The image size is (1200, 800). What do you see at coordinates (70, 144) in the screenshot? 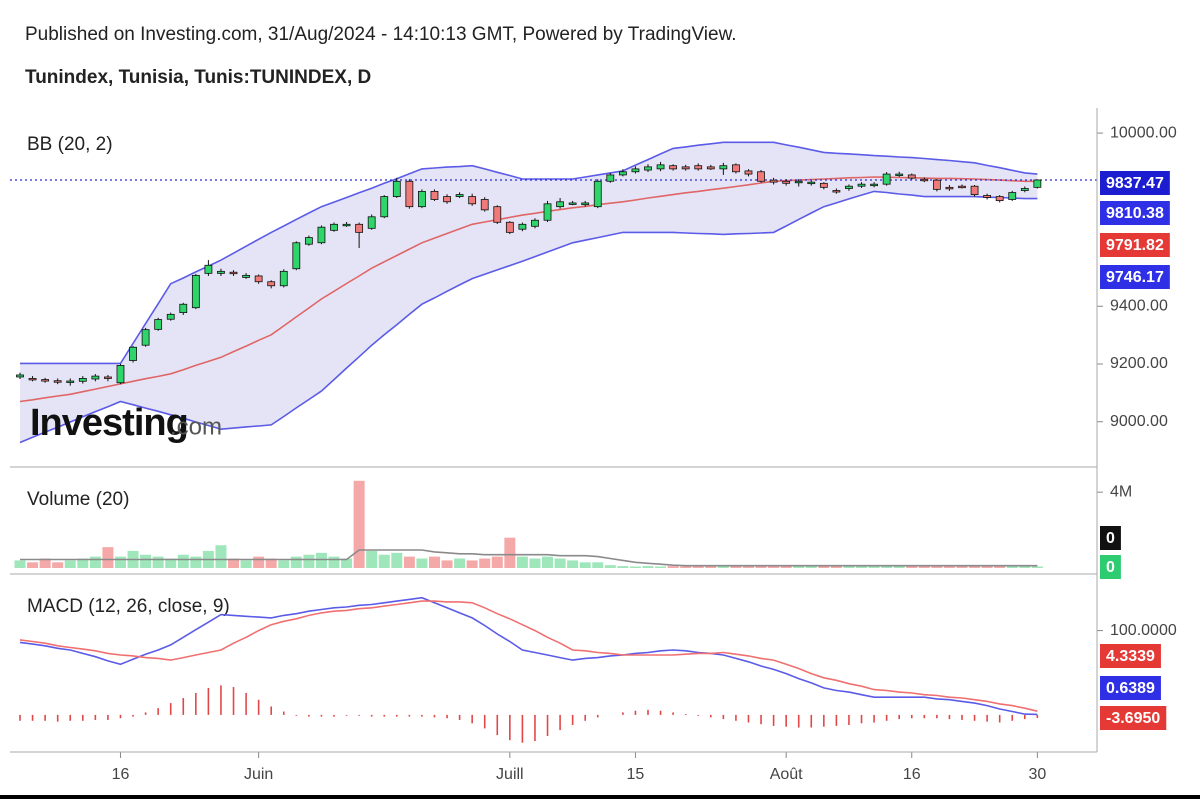
I see `panel-label: BB (20, 2)` at bounding box center [70, 144].